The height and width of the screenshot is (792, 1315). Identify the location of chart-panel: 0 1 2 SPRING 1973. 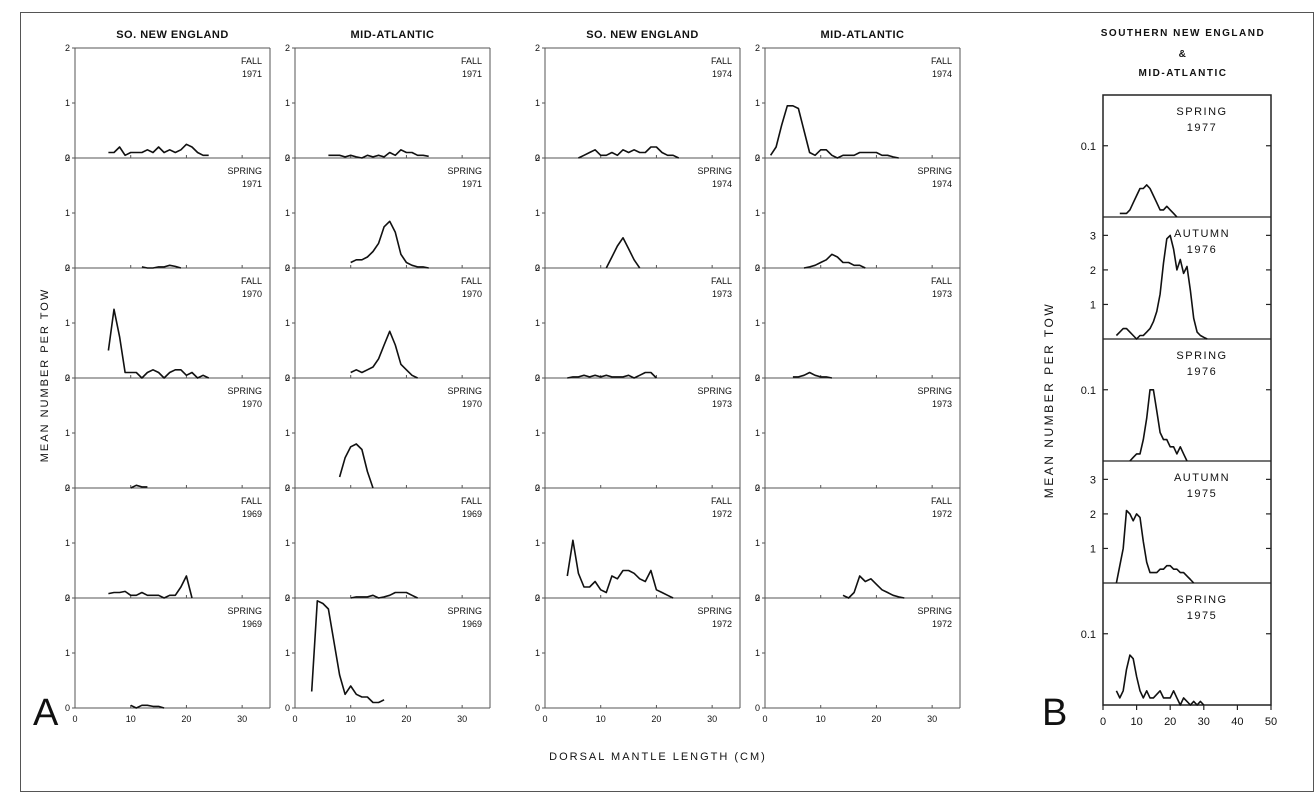
(857, 433).